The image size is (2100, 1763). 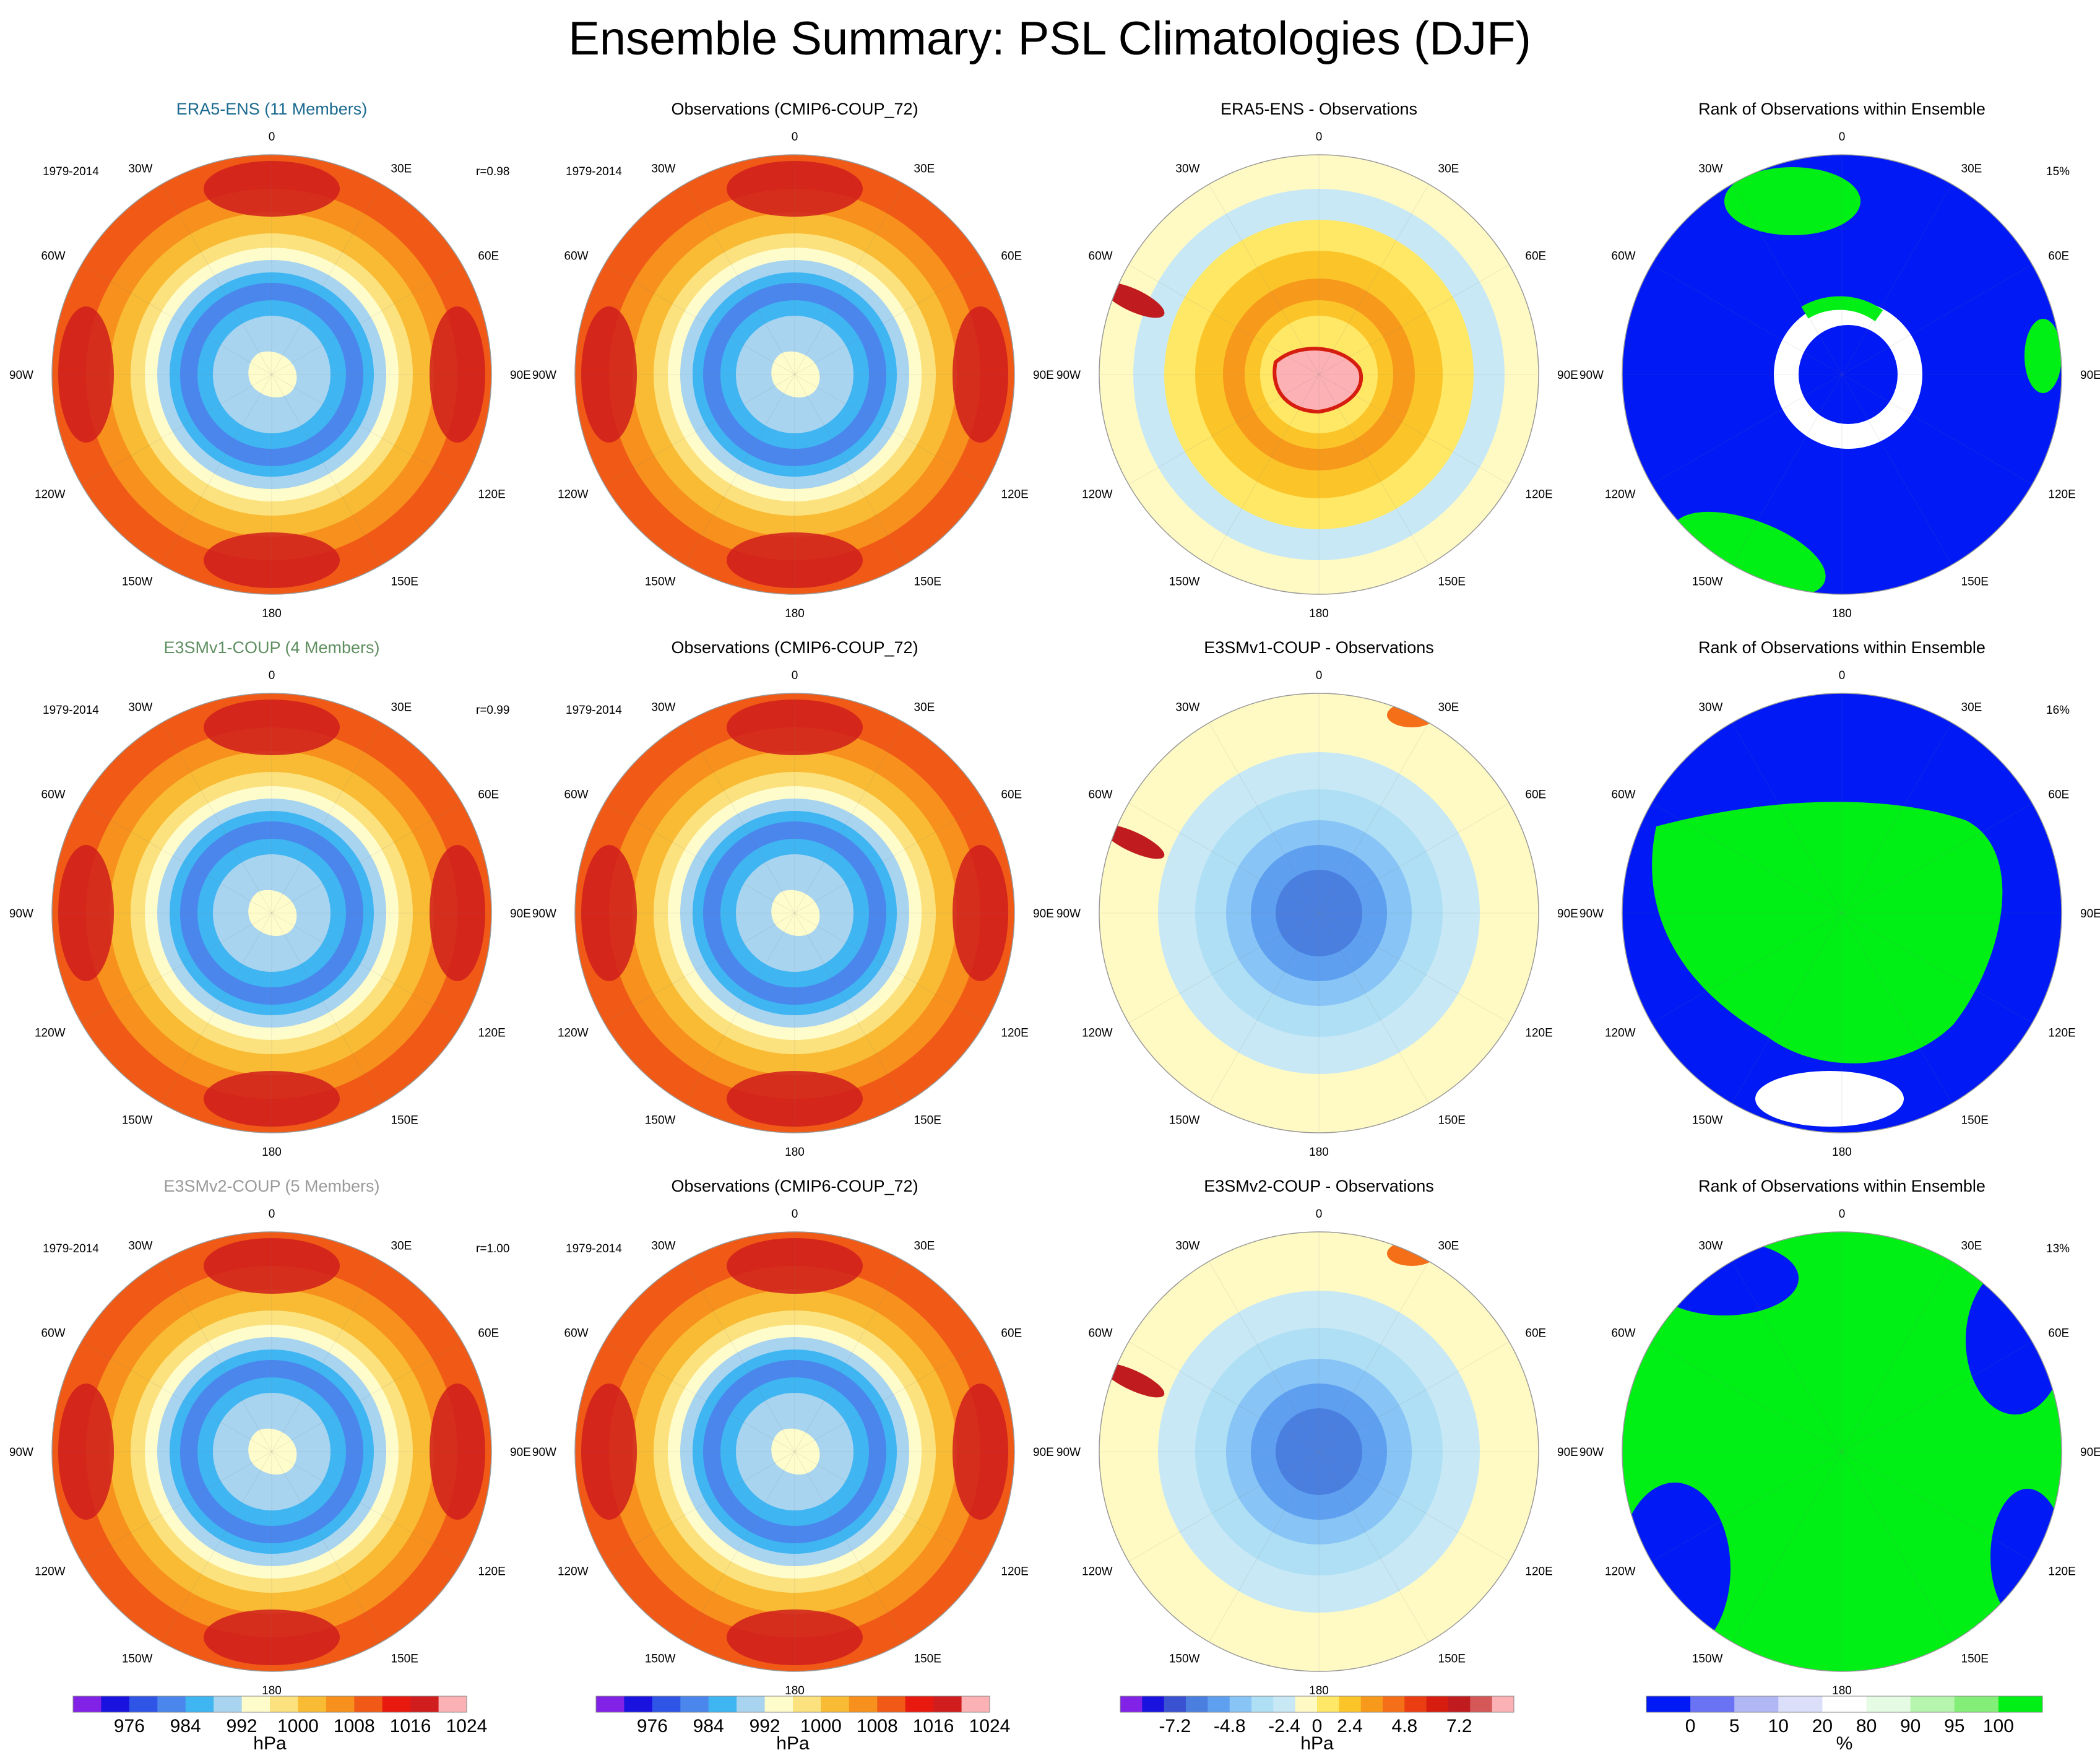 I want to click on colorbar-tick-label: 984, so click(x=185, y=1726).